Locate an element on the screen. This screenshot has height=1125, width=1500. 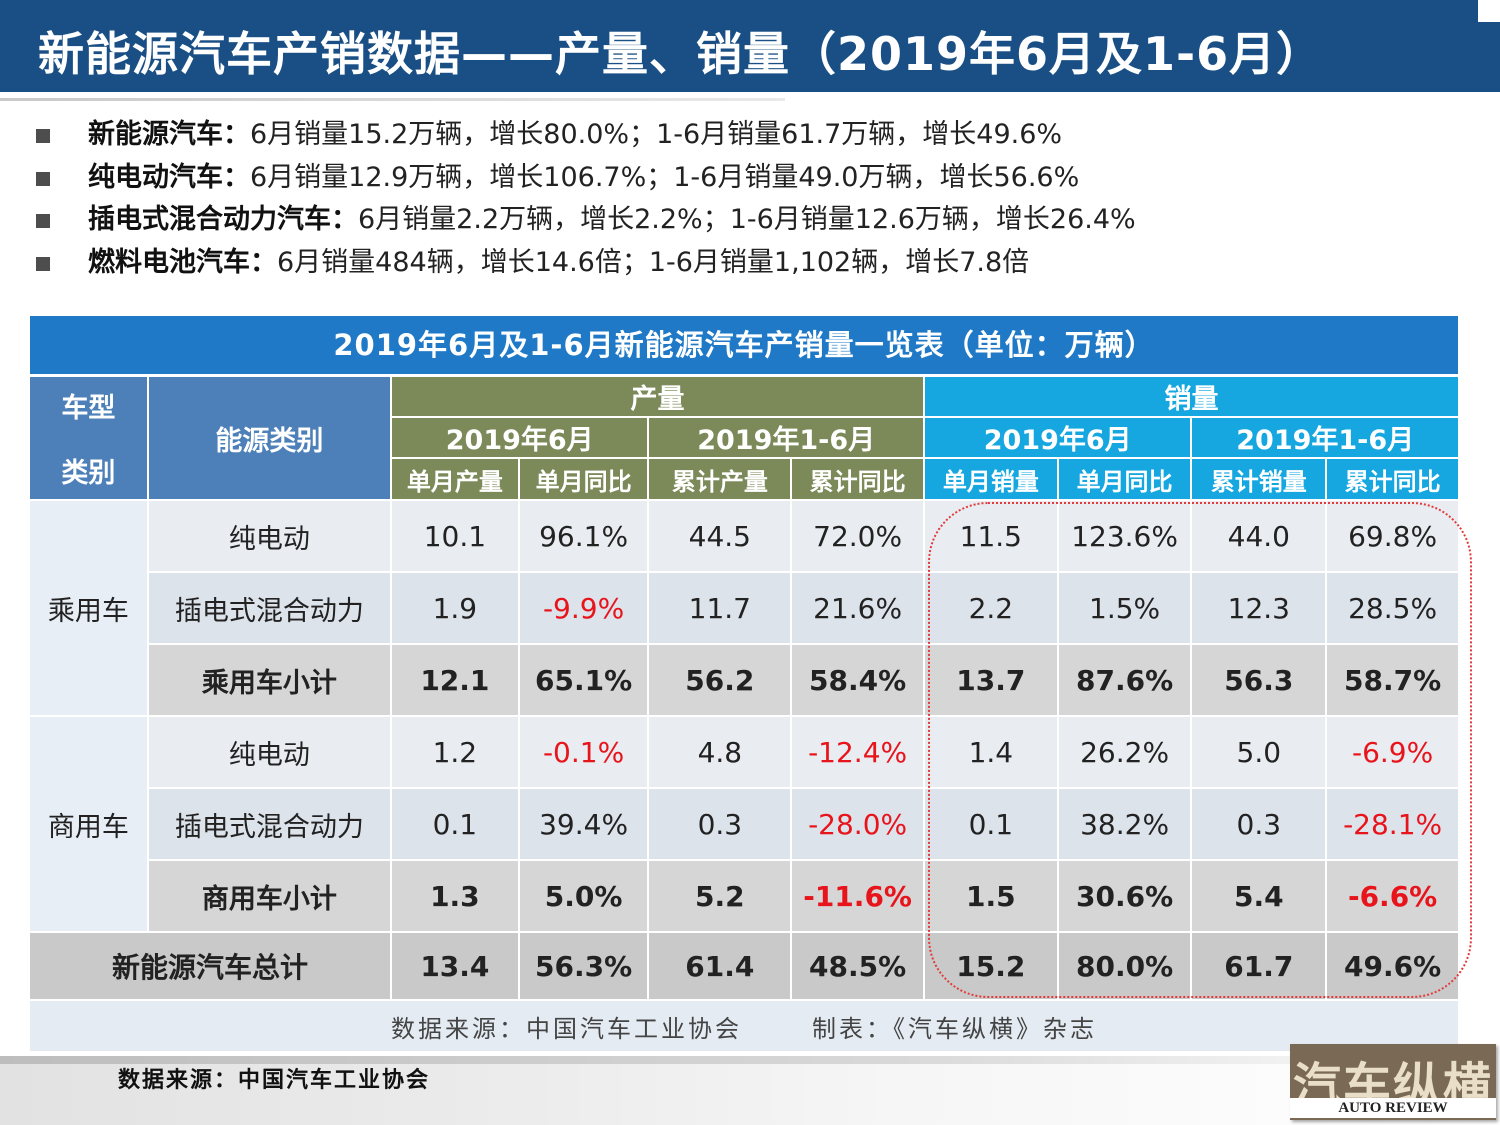
header-production: 产量 is located at coordinates (657, 396).